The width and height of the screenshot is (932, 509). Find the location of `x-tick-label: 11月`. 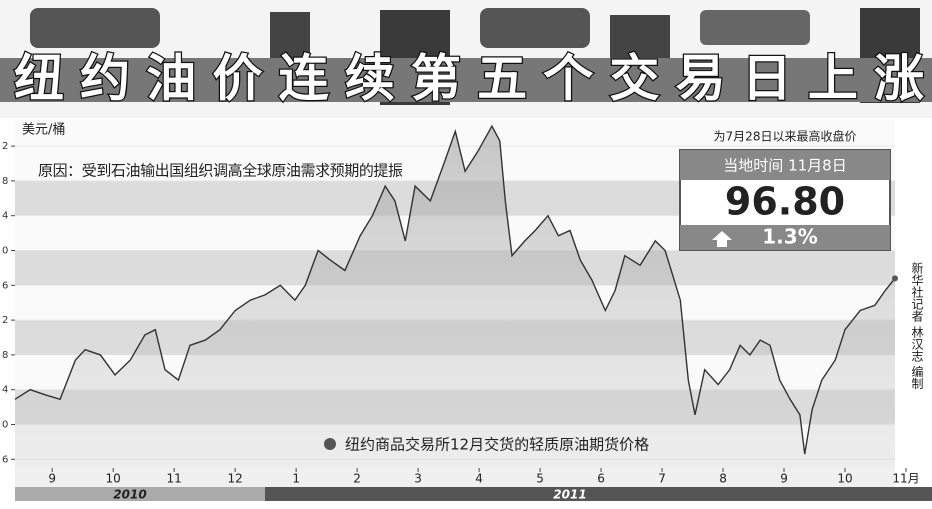

x-tick-label: 11月 is located at coordinates (905, 479).